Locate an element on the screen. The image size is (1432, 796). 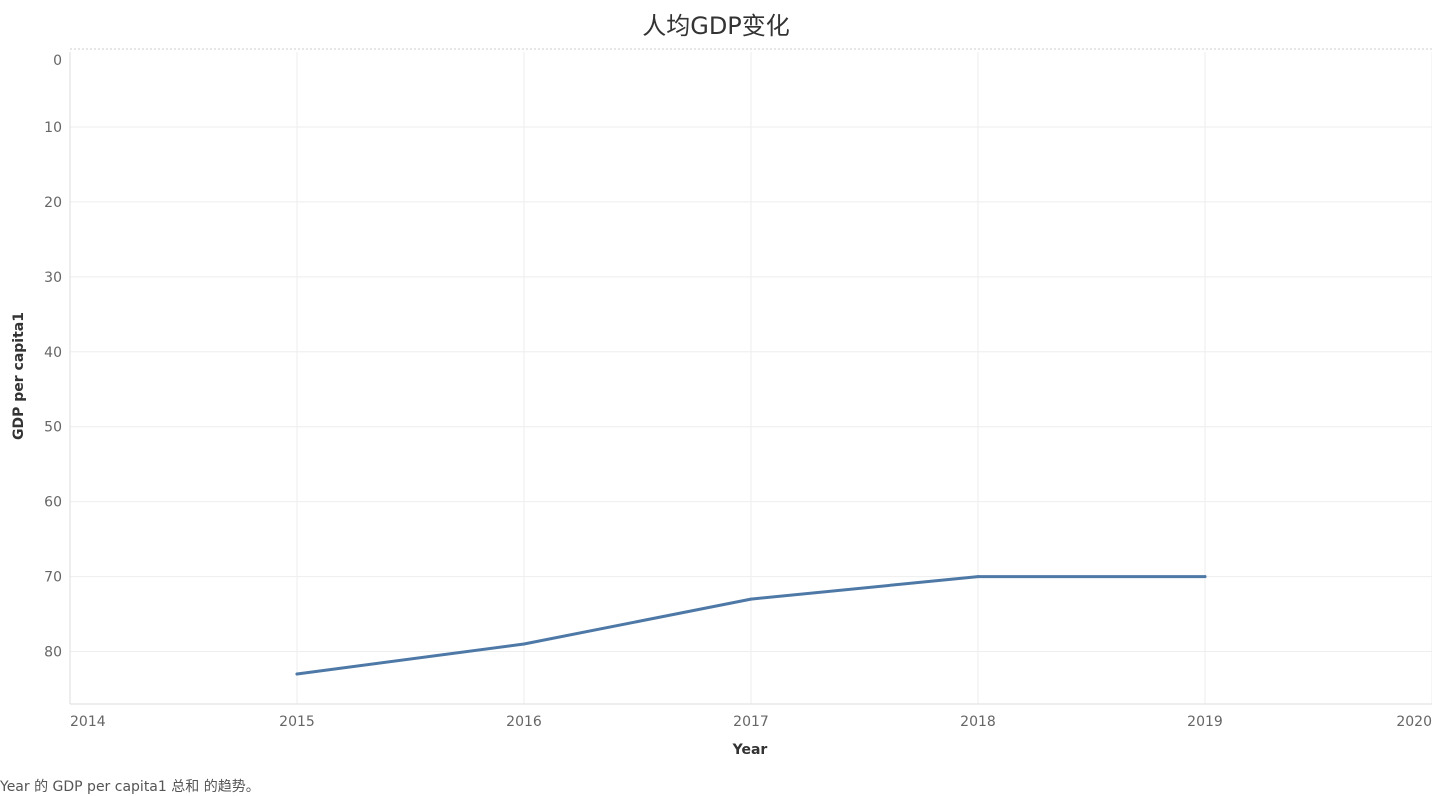
y-tick-label: 80 is located at coordinates (53, 653).